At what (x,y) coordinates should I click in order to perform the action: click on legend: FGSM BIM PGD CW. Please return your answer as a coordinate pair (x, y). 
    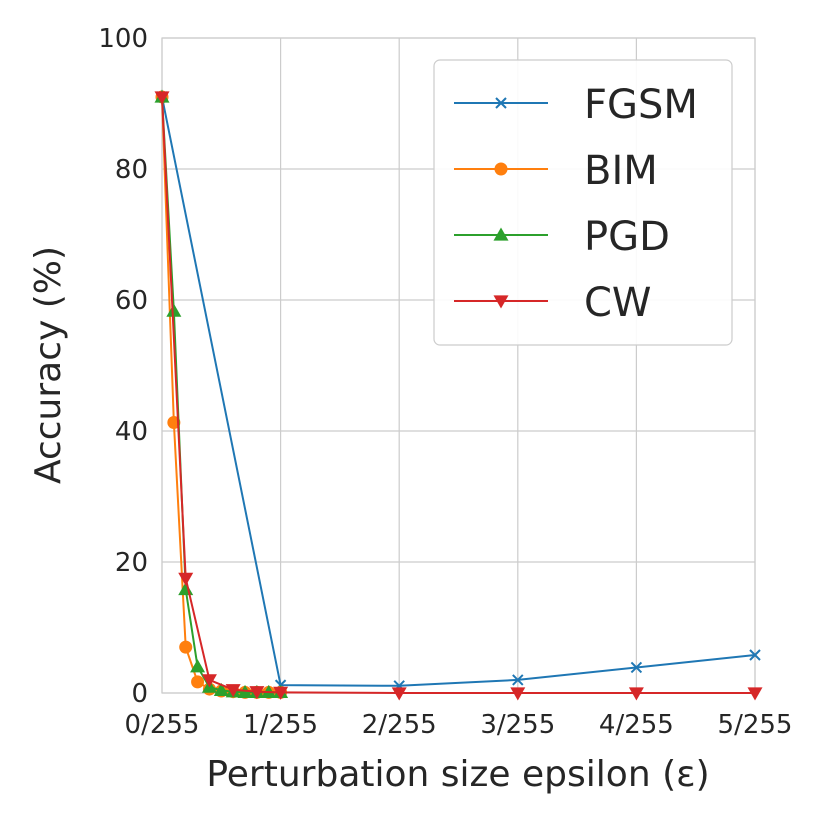
    Looking at the image, I should click on (583, 202).